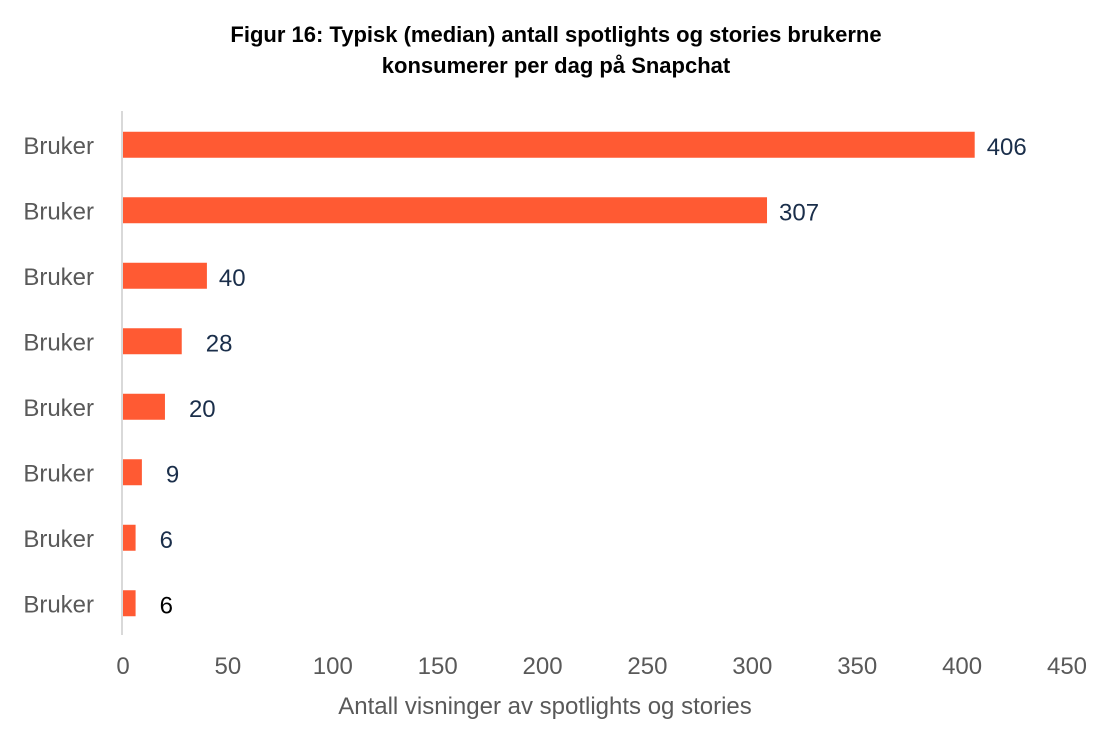 This screenshot has height=749, width=1112. Describe the element at coordinates (543, 666) in the screenshot. I see `x-tick-label: 200` at that location.